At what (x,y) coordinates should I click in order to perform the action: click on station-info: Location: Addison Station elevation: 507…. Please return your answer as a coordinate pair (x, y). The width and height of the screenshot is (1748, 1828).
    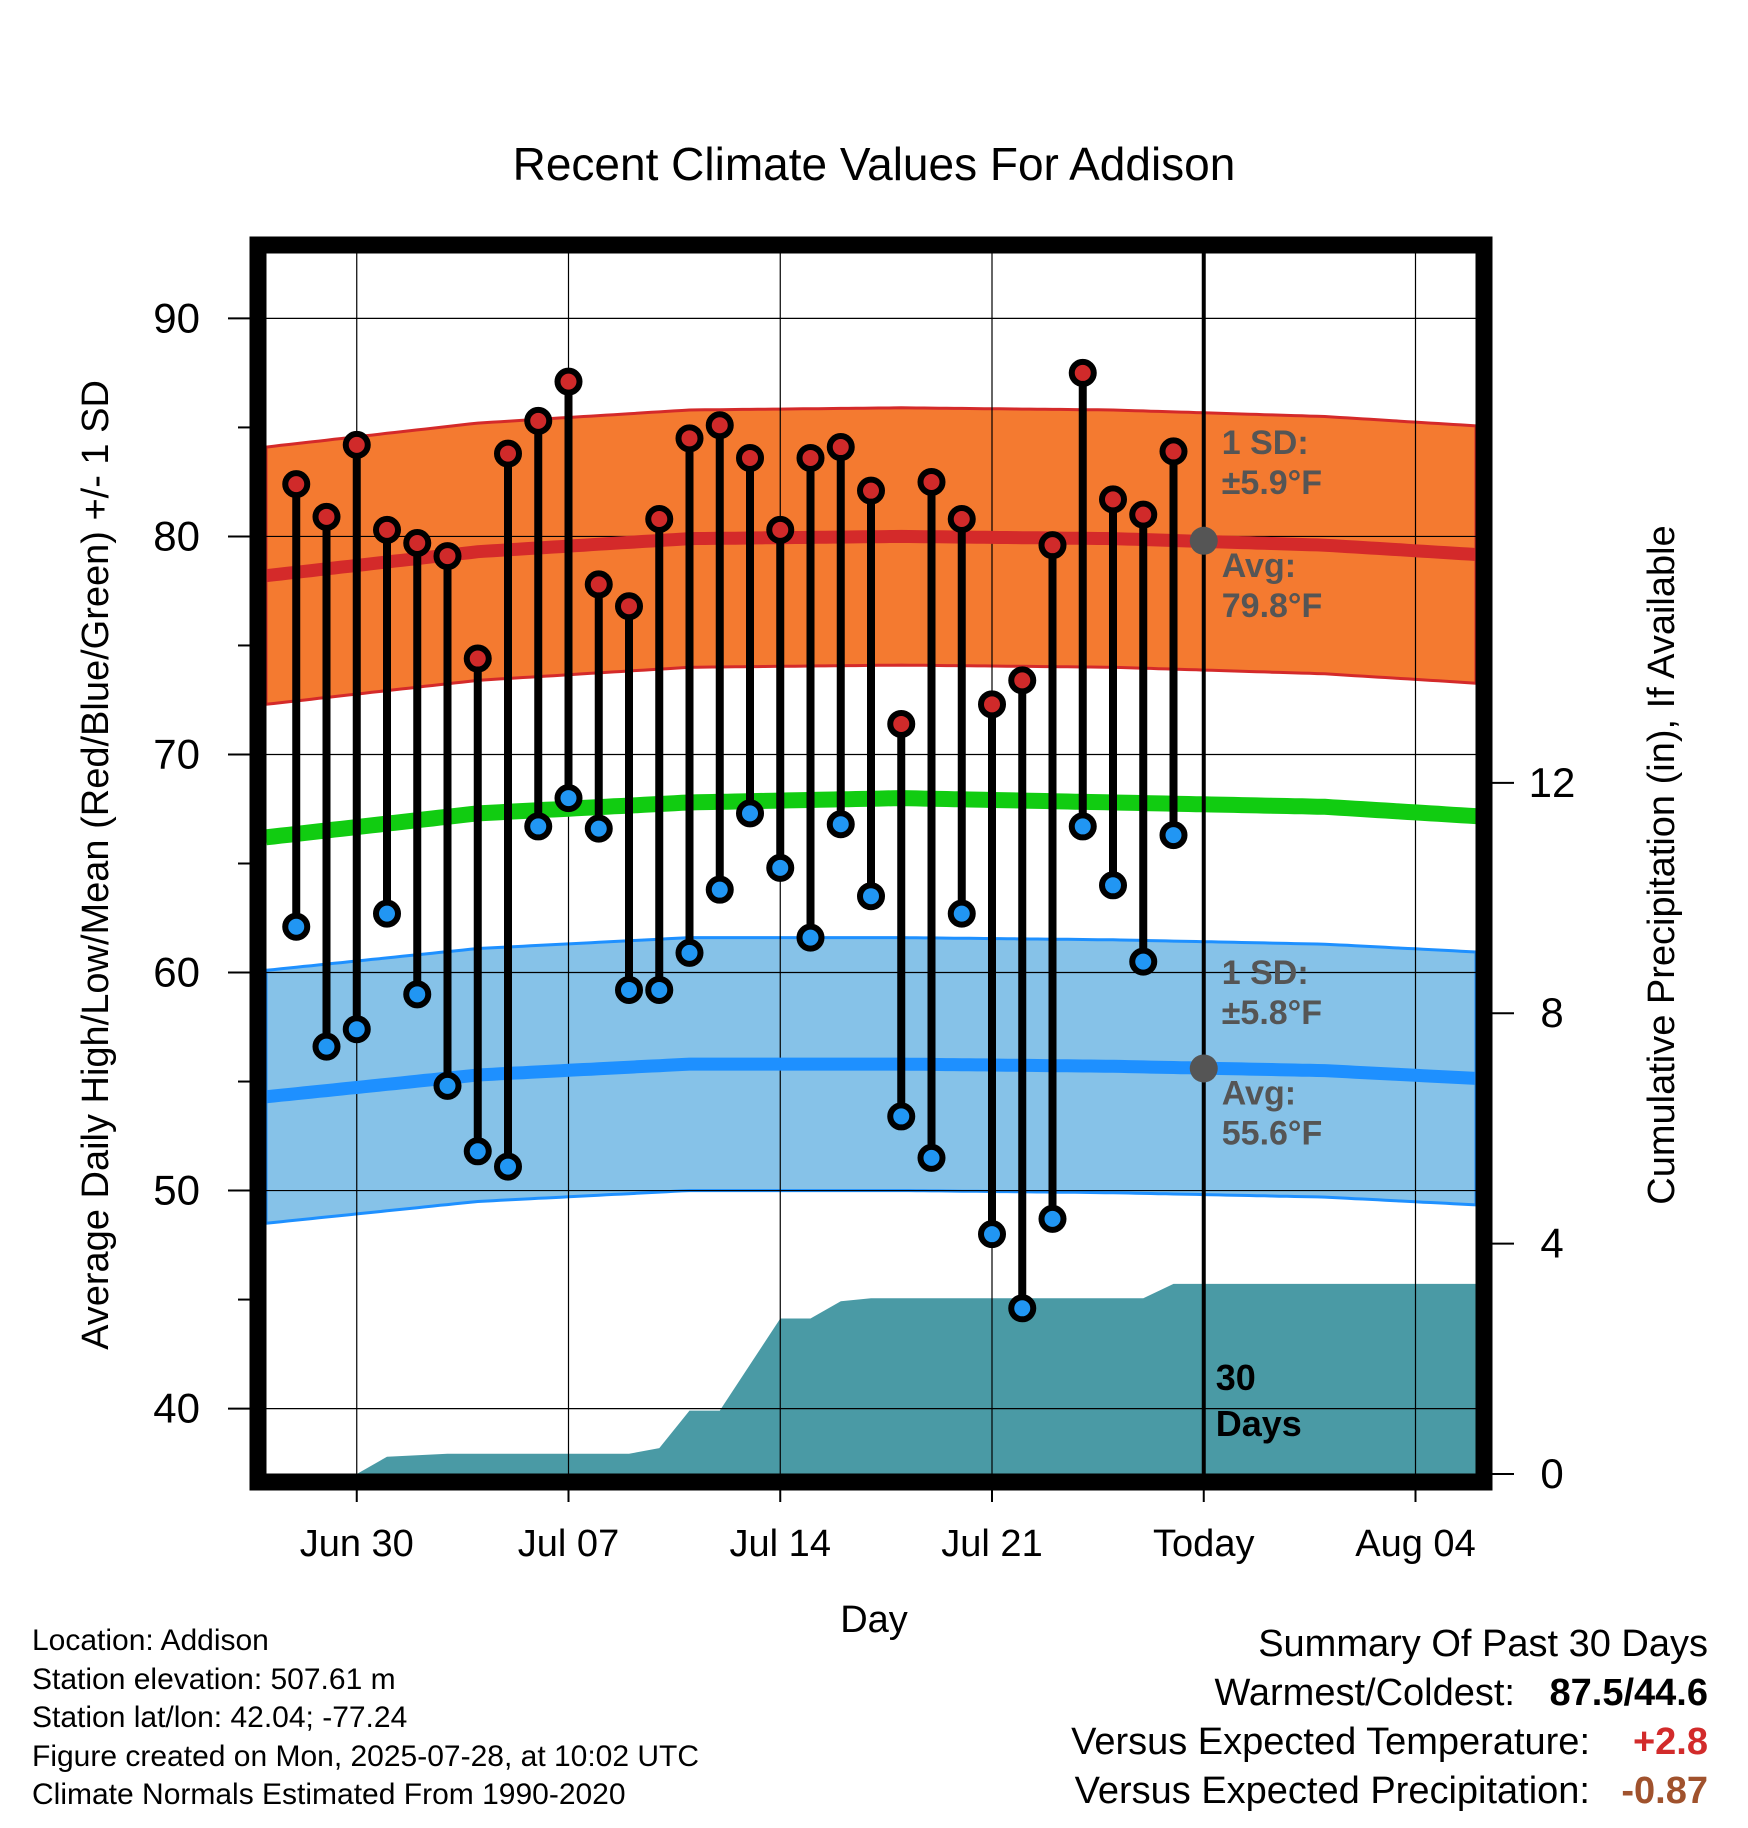
    Looking at the image, I should click on (365, 1718).